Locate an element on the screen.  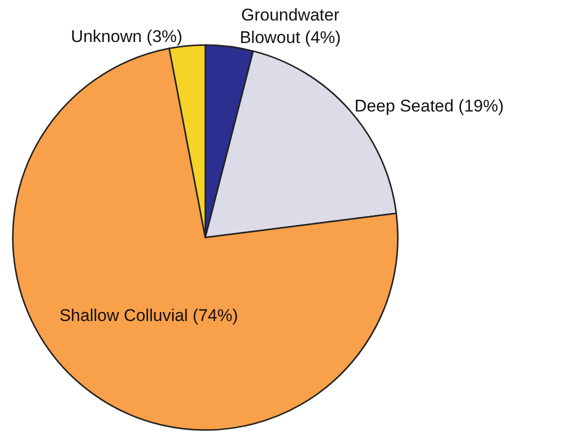
slice-label: Shallow Colluvial (74%) is located at coordinates (148, 315).